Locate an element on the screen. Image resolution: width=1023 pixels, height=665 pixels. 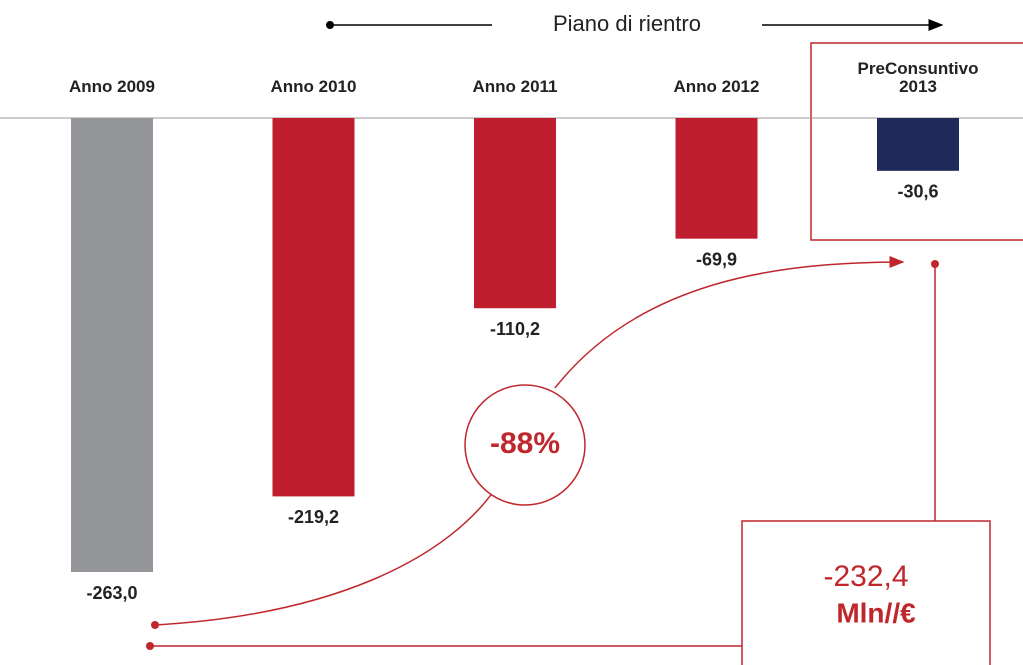
change-label: -88% is located at coordinates (525, 443).